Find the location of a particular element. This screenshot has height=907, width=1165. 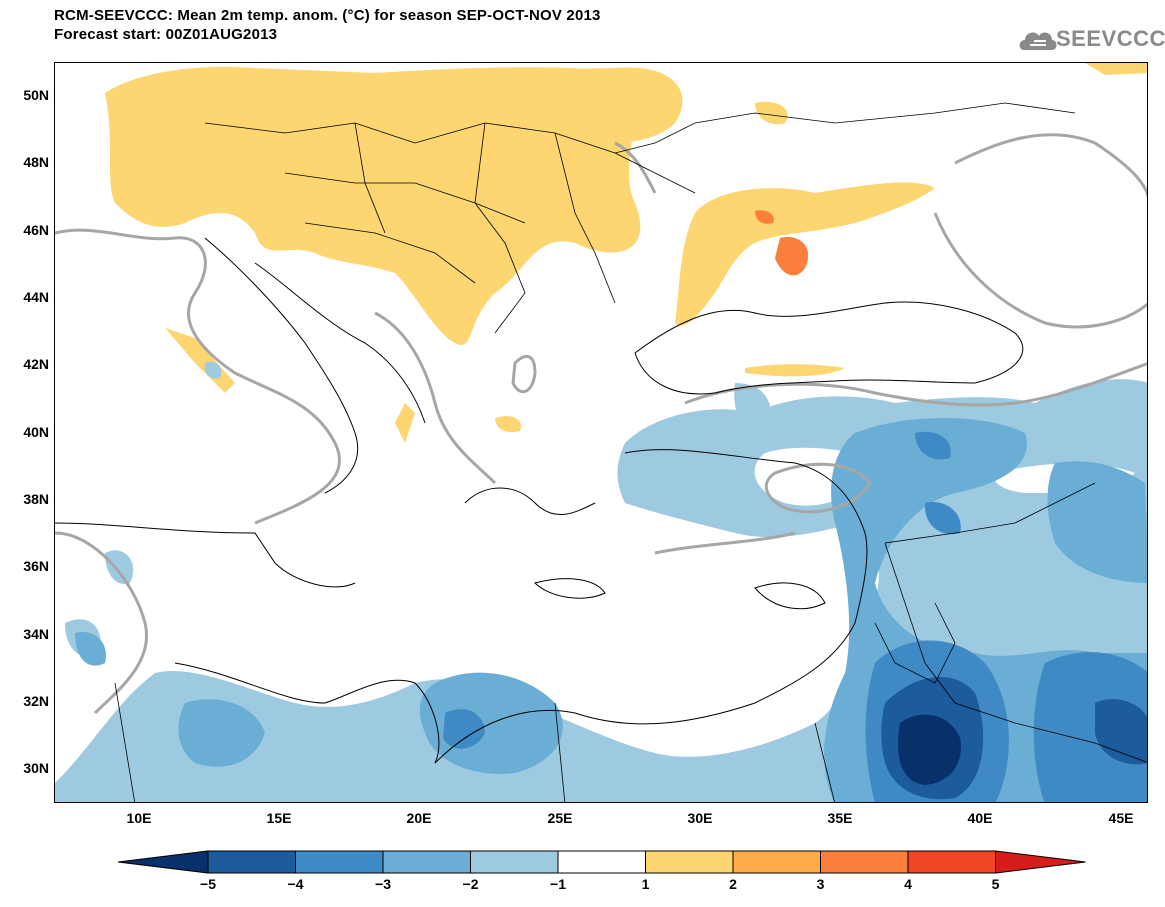

colorbar is located at coordinates (602, 862).